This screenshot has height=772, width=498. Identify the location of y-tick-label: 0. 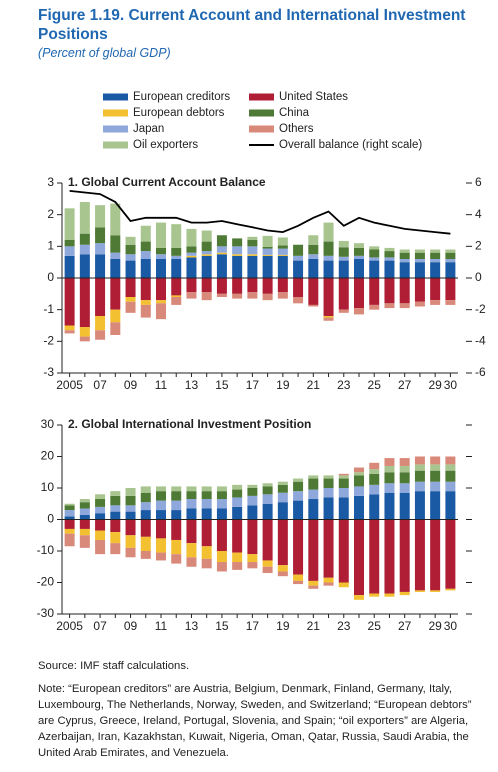
(50, 277).